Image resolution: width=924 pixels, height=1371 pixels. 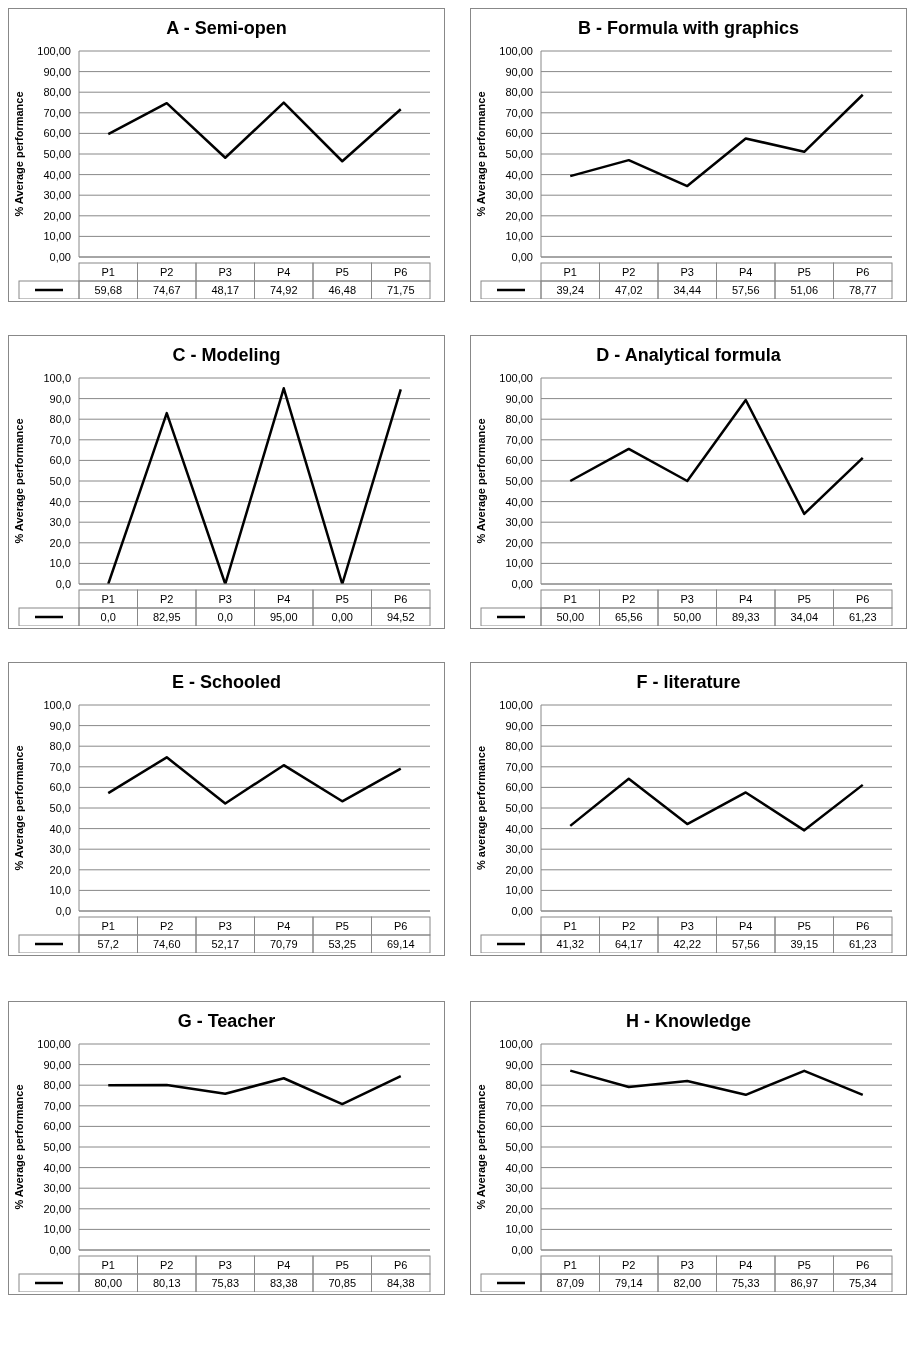 What do you see at coordinates (687, 944) in the screenshot?
I see `data-label: 42,22` at bounding box center [687, 944].